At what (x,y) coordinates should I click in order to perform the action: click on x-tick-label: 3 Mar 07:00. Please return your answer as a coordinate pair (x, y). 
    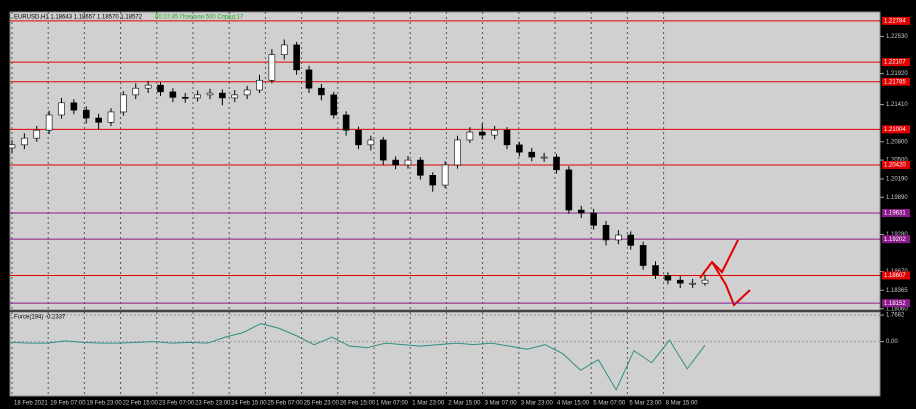
    Looking at the image, I should click on (501, 404).